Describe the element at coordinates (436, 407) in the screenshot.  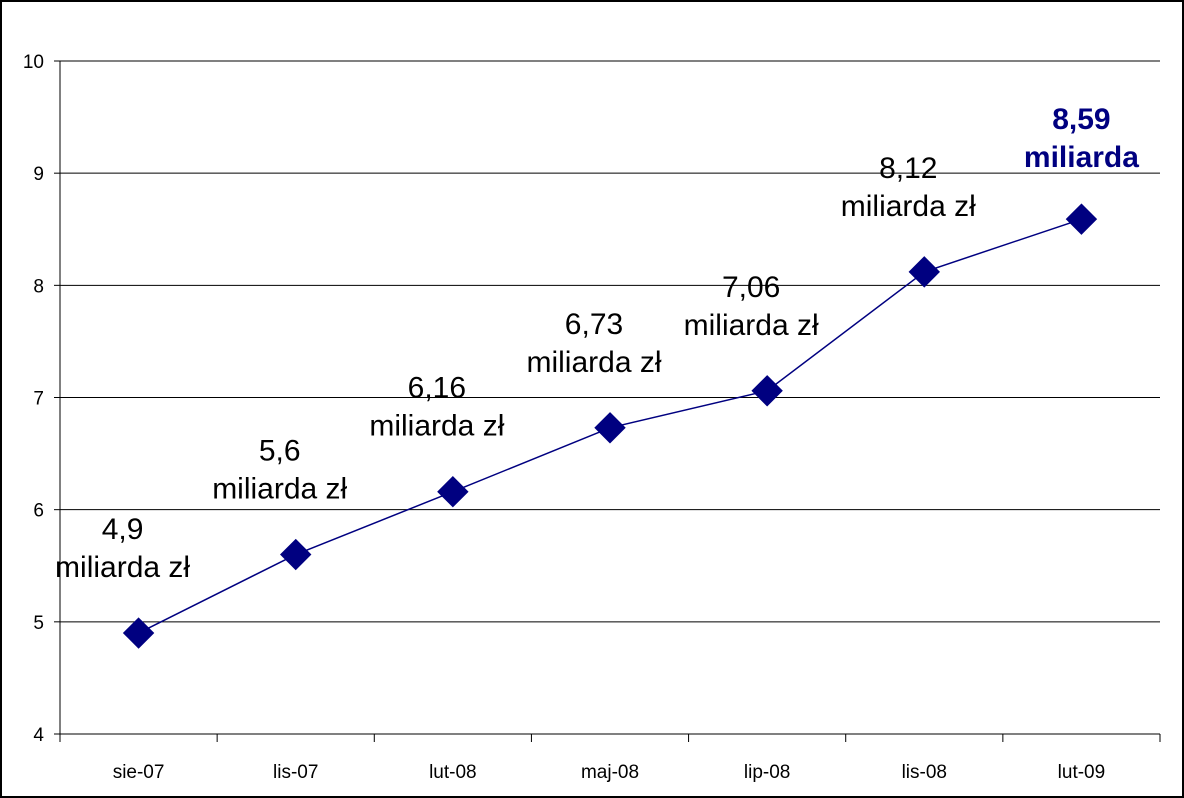
I see `data-label: 6,16 miliarda zł` at that location.